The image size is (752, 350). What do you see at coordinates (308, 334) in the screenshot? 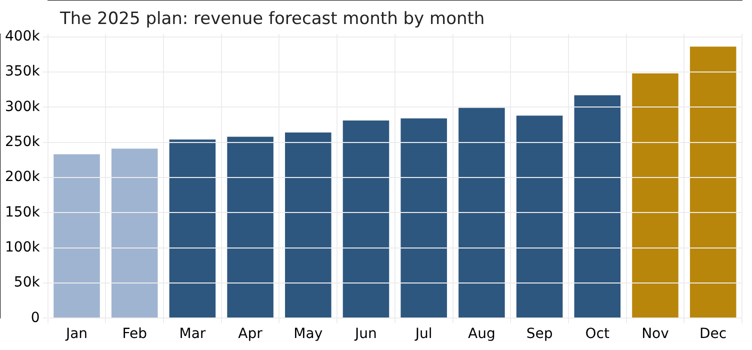
I see `x-tick-label: May` at bounding box center [308, 334].